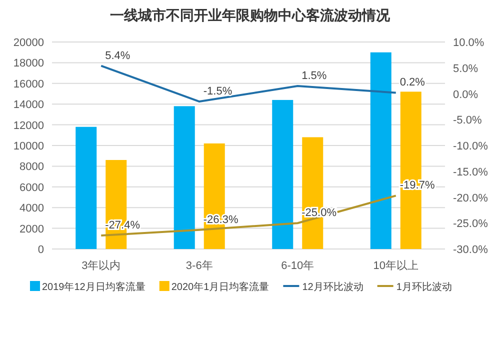 This screenshot has width=500, height=349. What do you see at coordinates (465, 68) in the screenshot?
I see `y2-tick-label: 5.0%` at bounding box center [465, 68].